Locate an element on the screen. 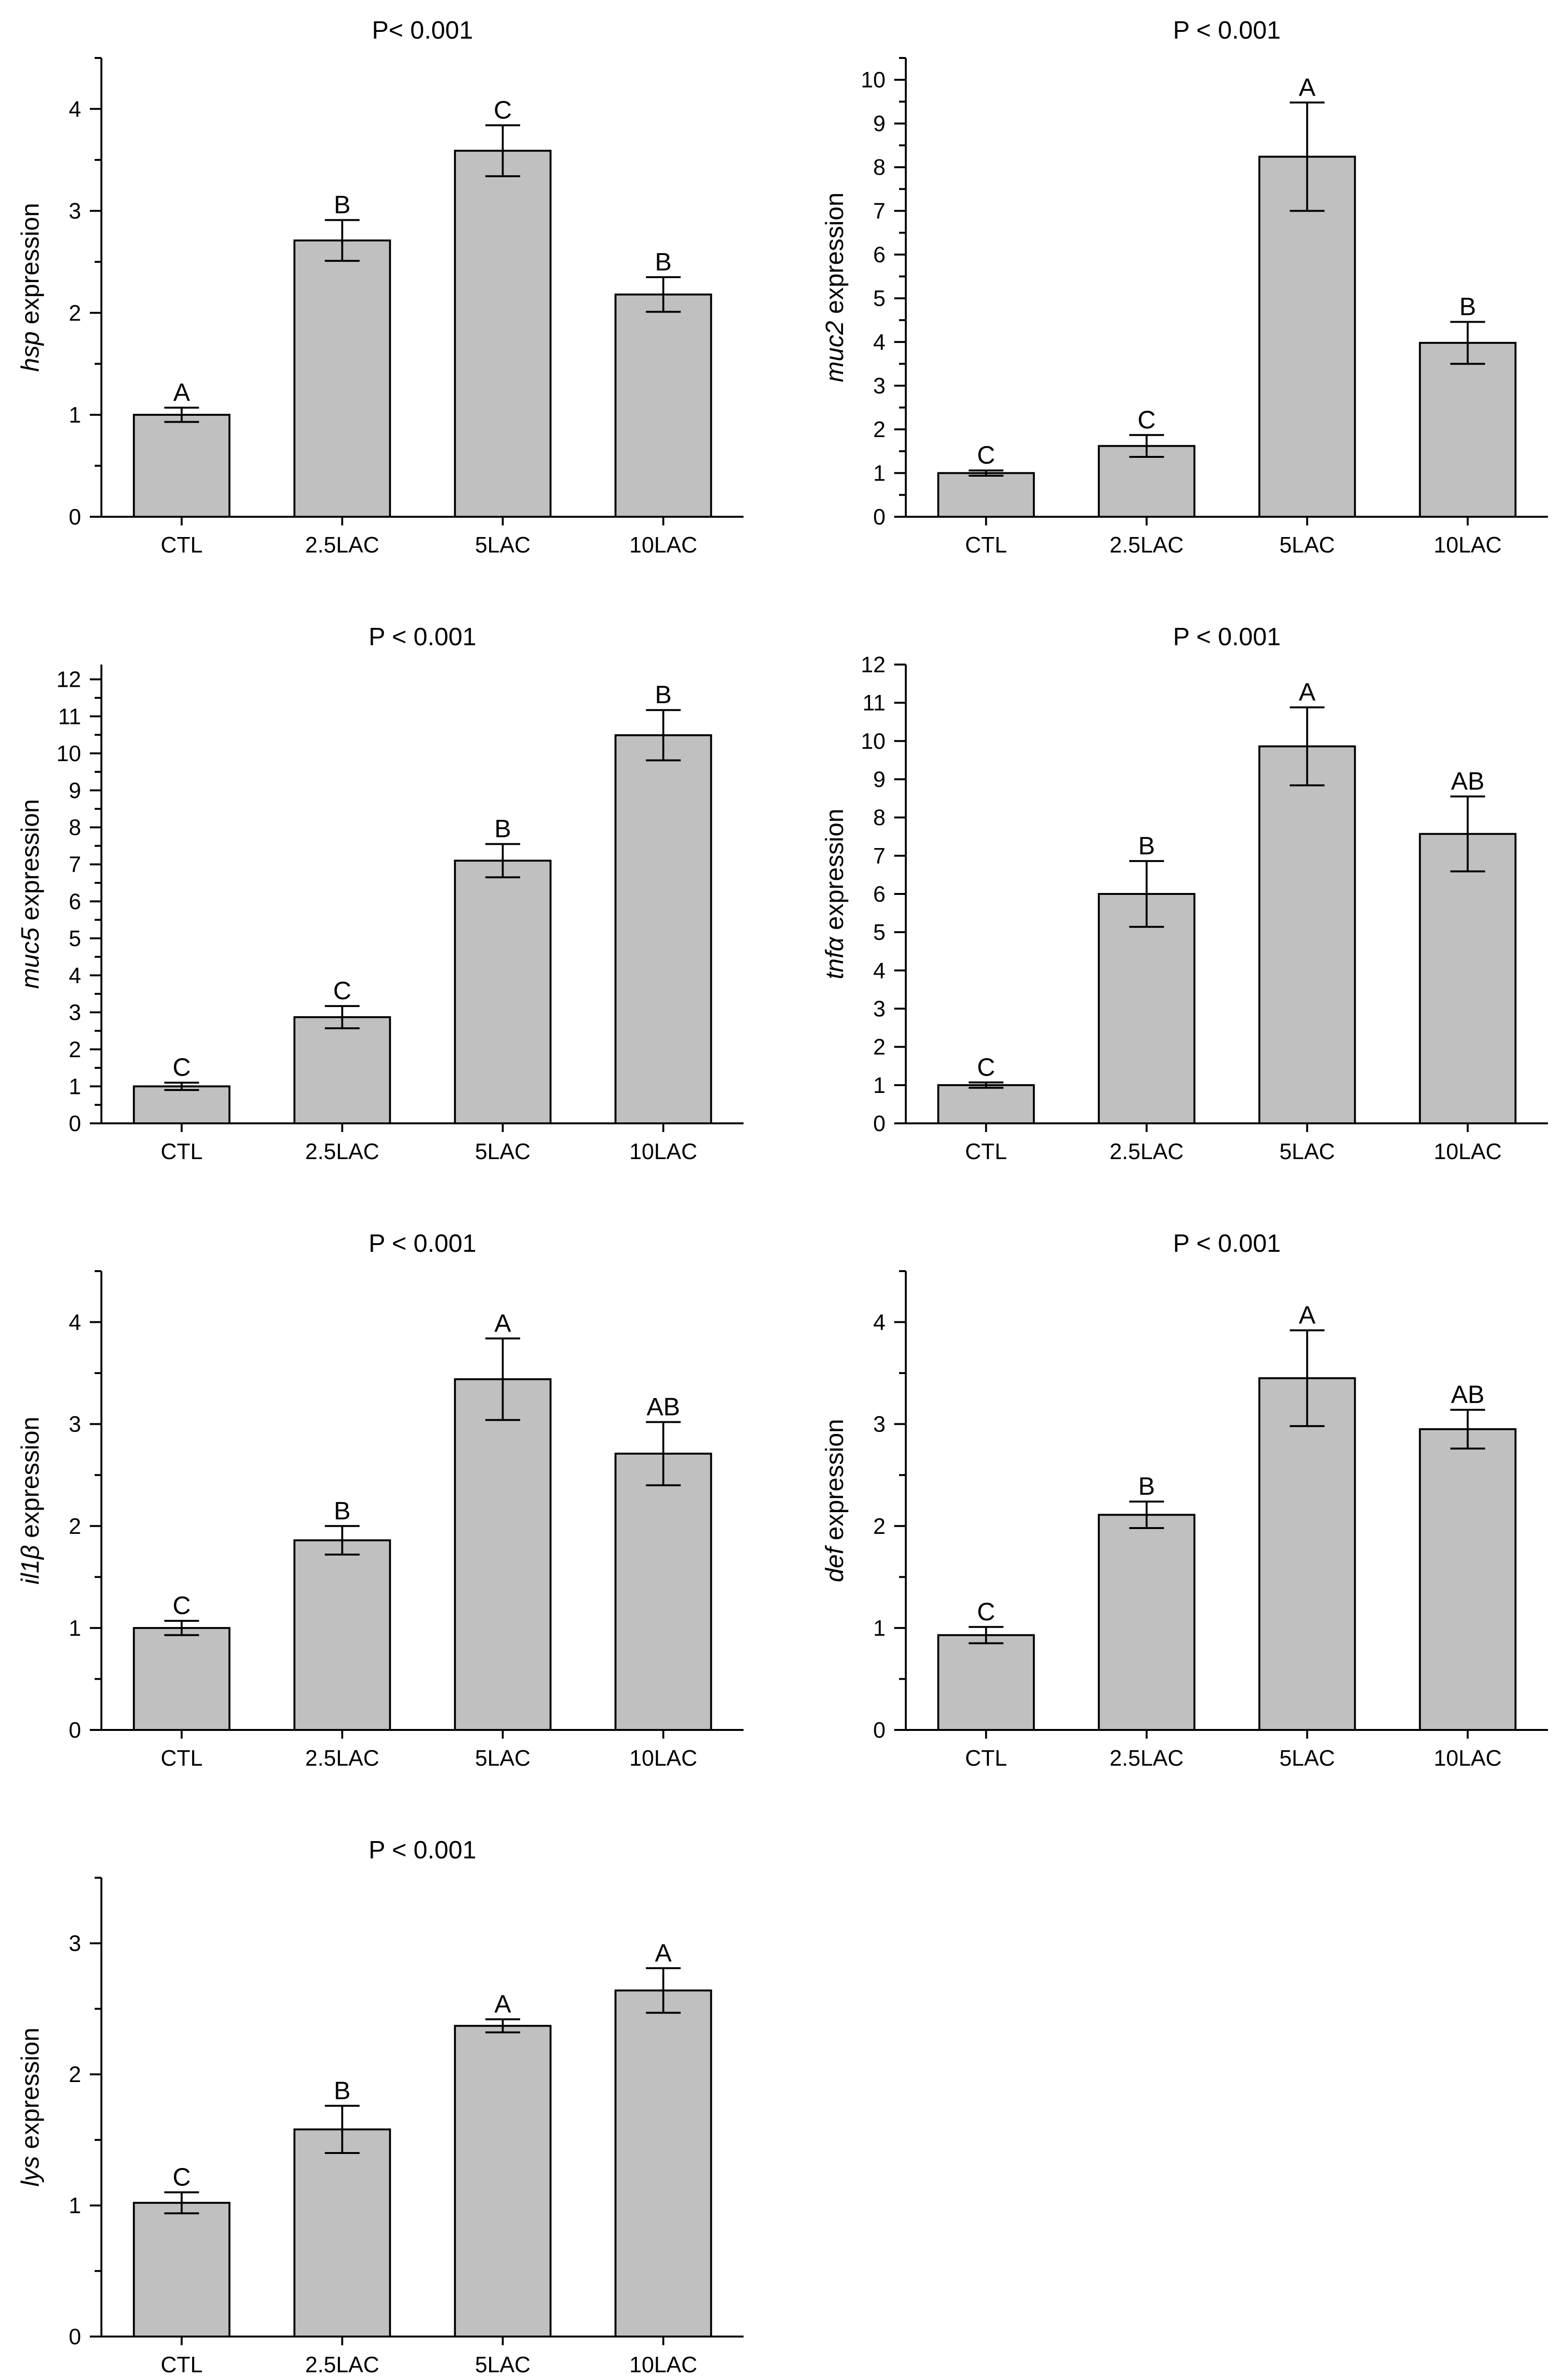  y-axis-label-gene: il1β is located at coordinates (30, 1565).